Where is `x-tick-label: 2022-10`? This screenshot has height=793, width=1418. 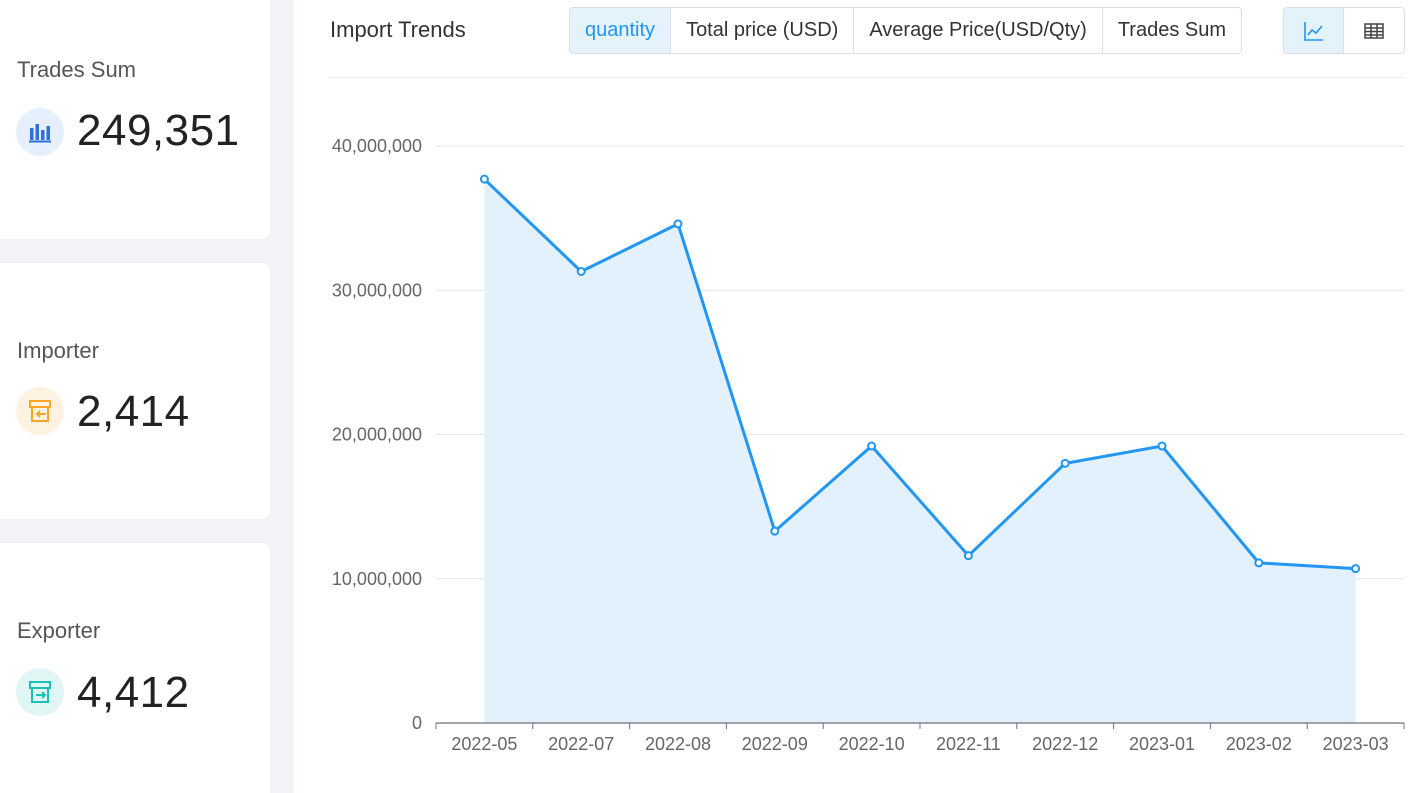
x-tick-label: 2022-10 is located at coordinates (872, 744).